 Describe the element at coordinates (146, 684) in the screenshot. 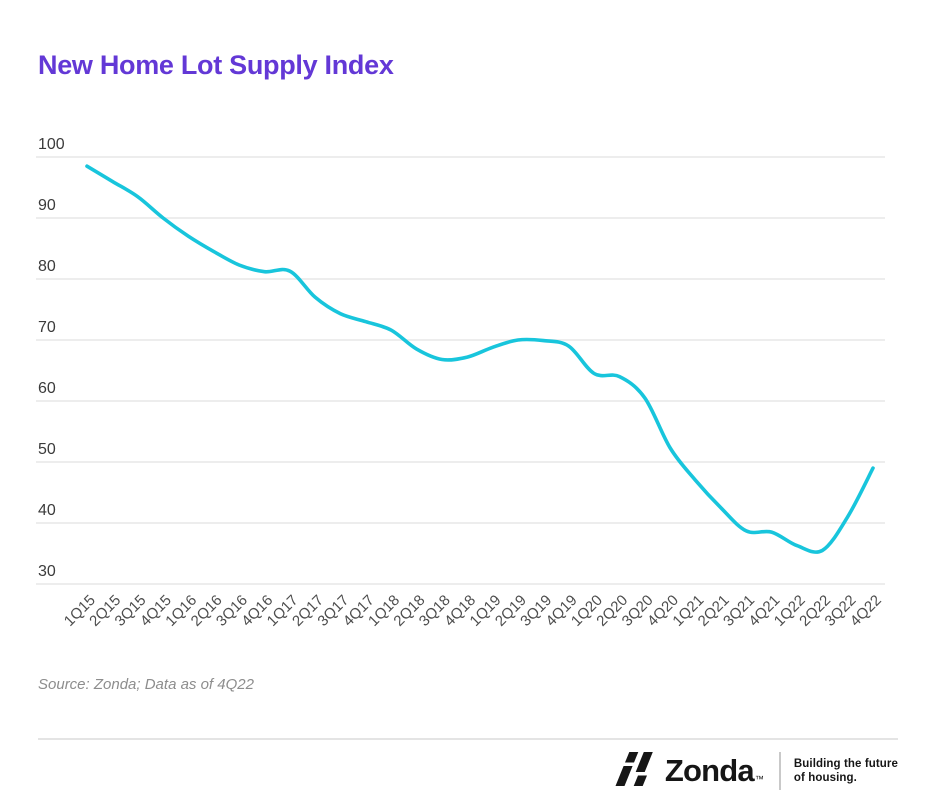

I see `source-note: Source: Zonda; Data as of 4Q22` at that location.